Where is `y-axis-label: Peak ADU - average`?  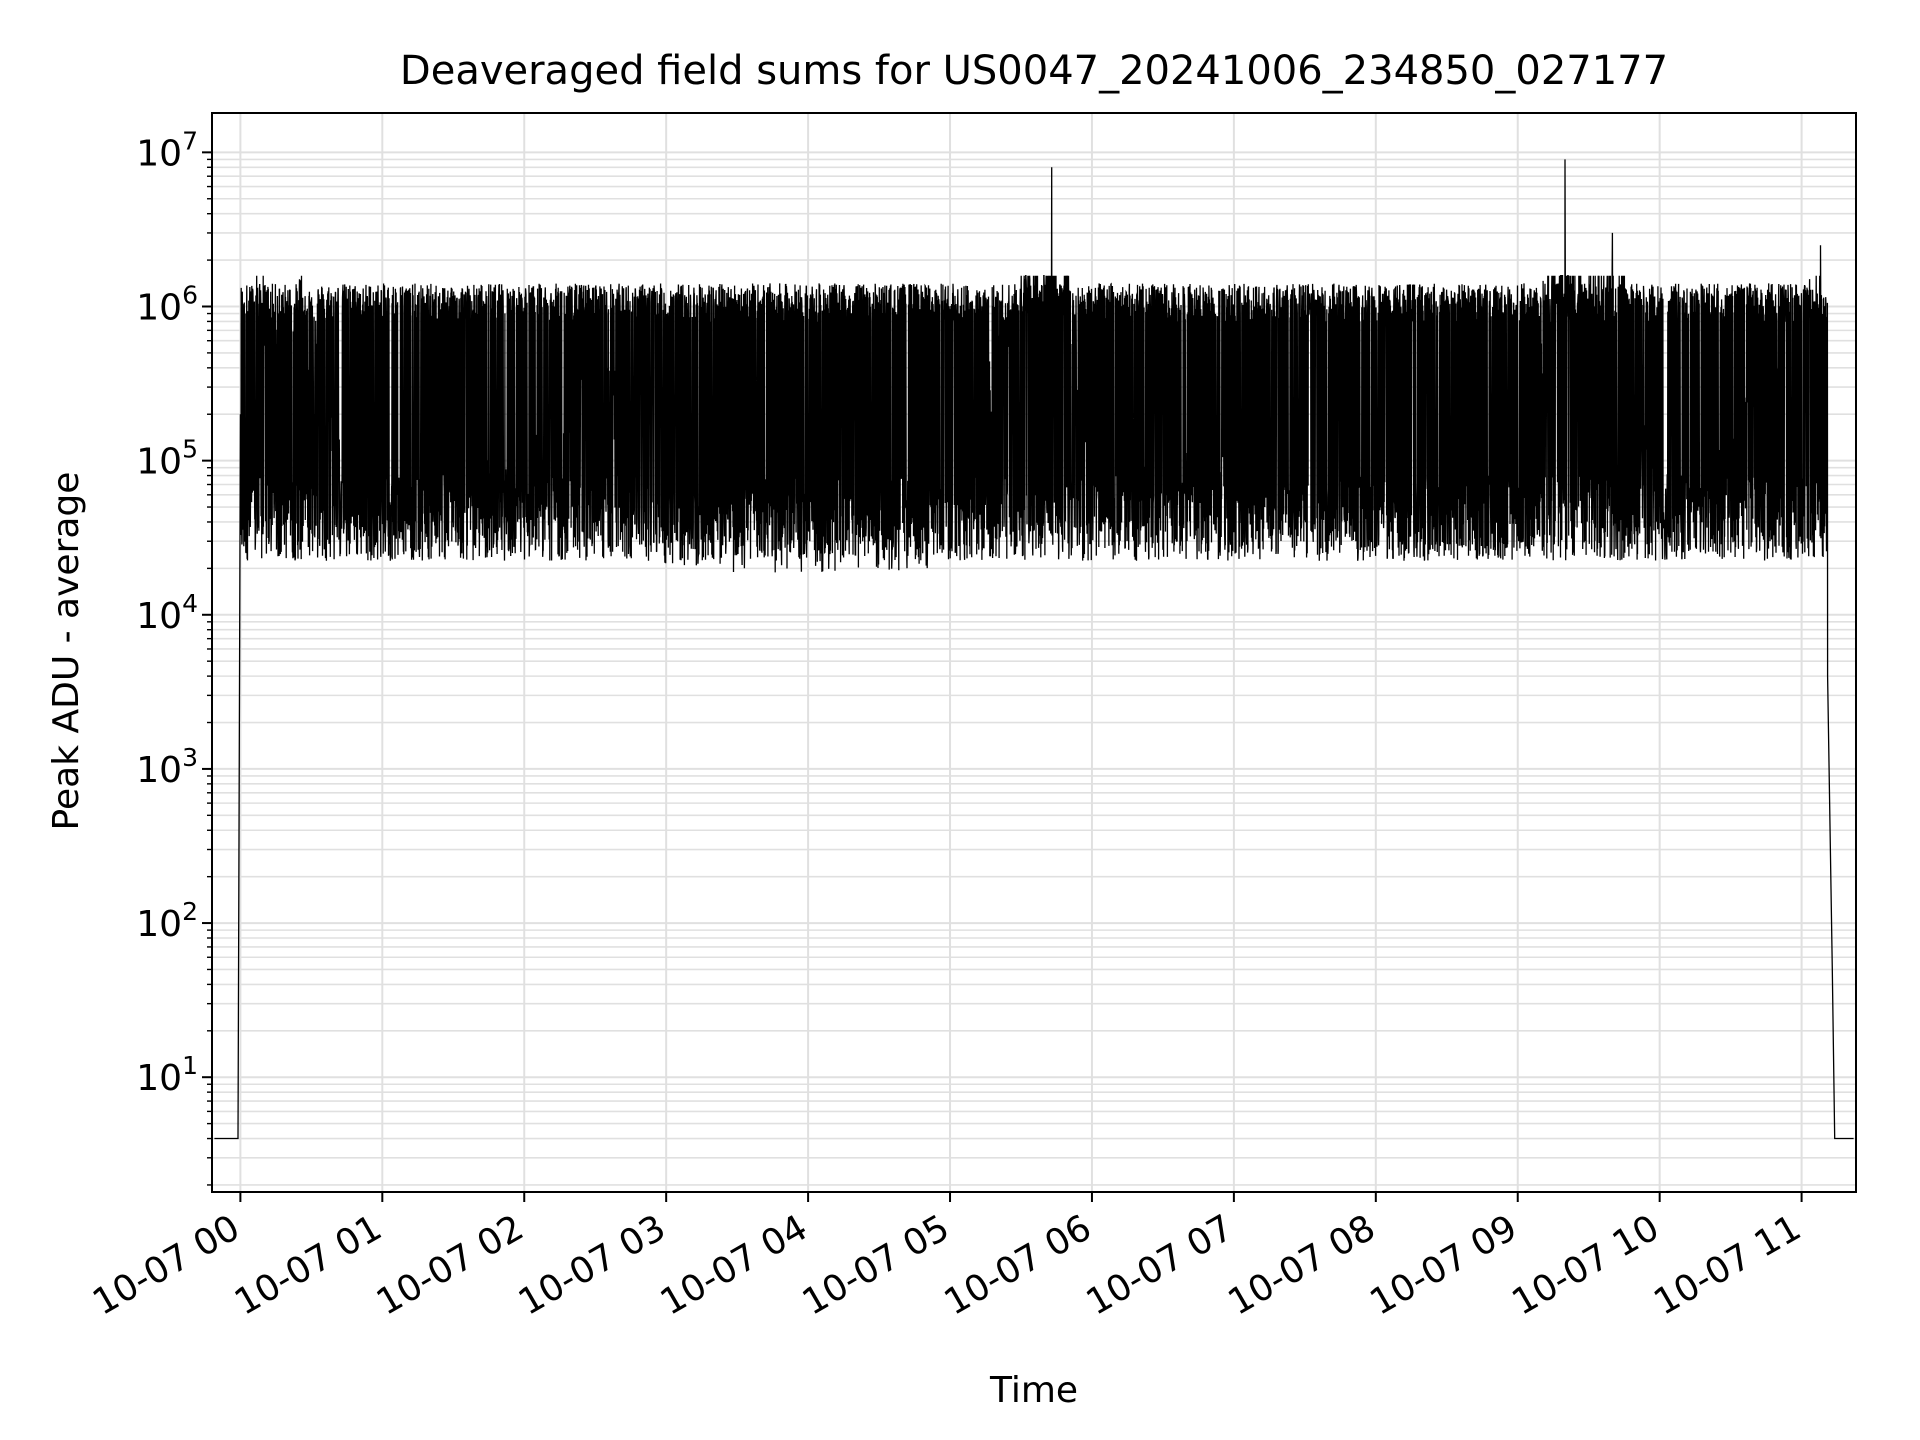
y-axis-label: Peak ADU - average is located at coordinates (66, 651).